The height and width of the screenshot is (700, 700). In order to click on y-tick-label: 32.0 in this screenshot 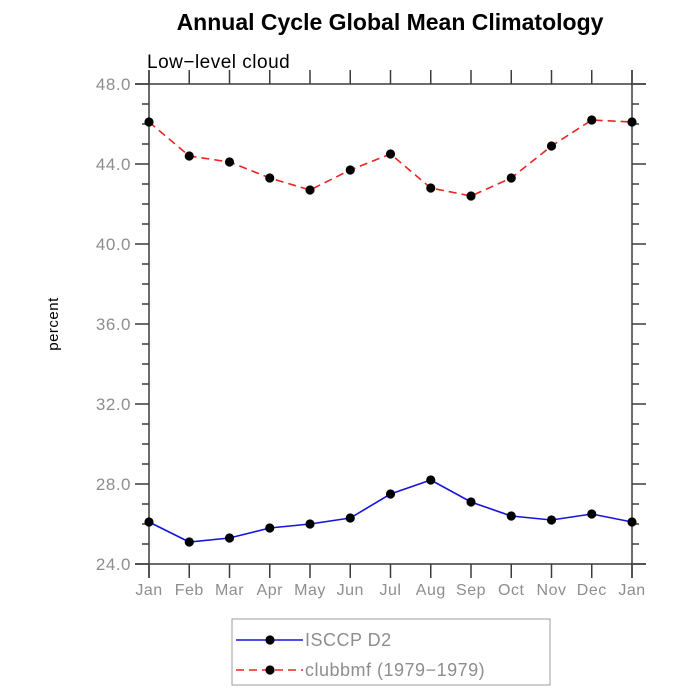, I will do `click(113, 404)`.